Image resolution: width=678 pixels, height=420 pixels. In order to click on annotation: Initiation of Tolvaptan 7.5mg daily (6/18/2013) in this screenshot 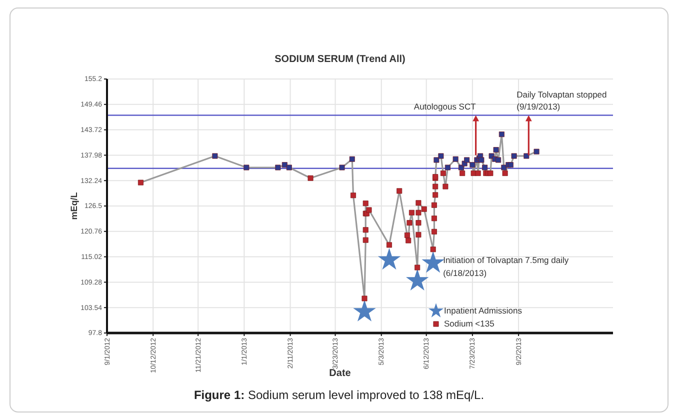, I will do `click(506, 266)`.